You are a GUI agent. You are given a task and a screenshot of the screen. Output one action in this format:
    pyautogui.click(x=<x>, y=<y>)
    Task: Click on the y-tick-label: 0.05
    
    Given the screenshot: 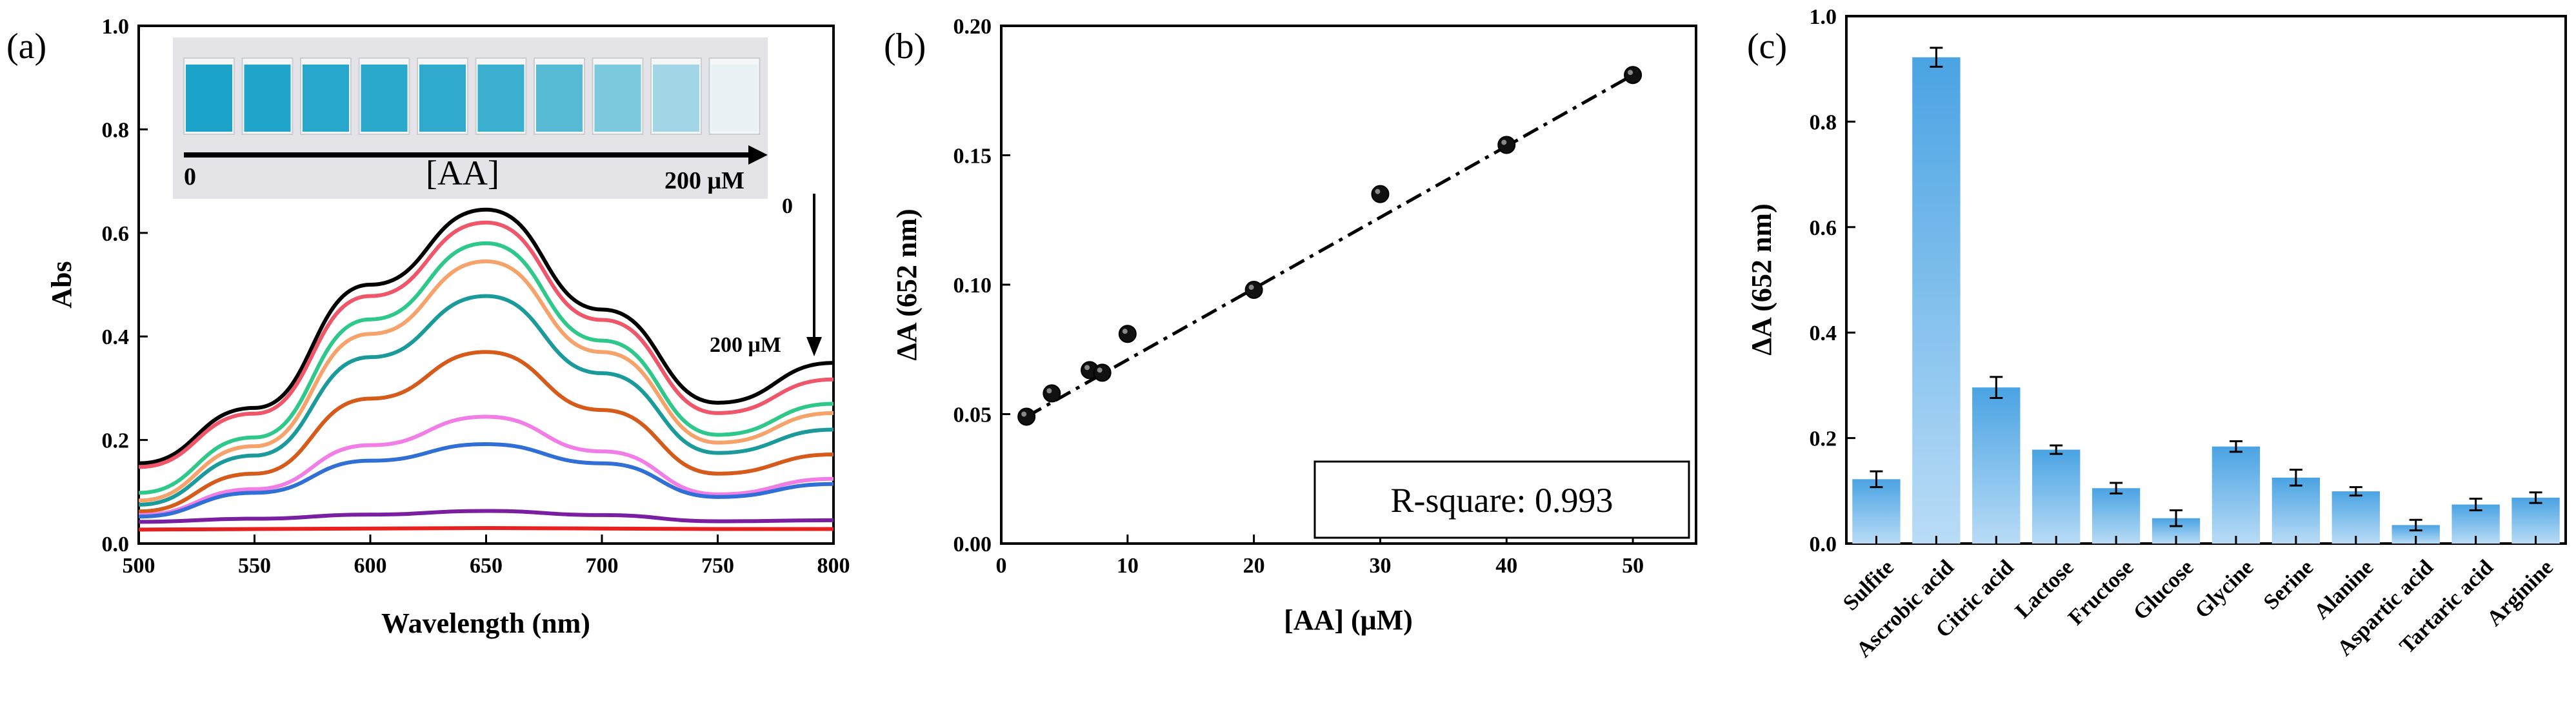 What is the action you would take?
    pyautogui.click(x=973, y=415)
    